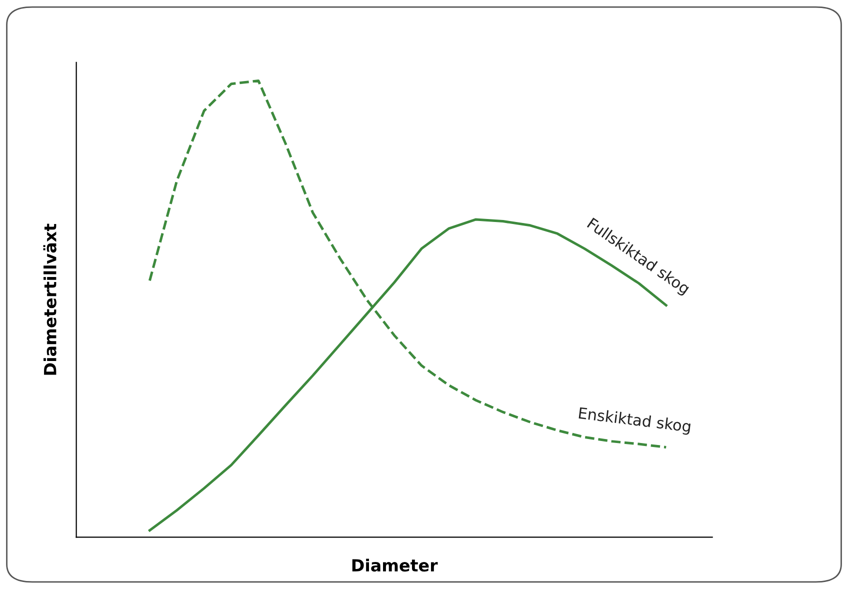  I want to click on text: Enskiktad skog, so click(634, 421).